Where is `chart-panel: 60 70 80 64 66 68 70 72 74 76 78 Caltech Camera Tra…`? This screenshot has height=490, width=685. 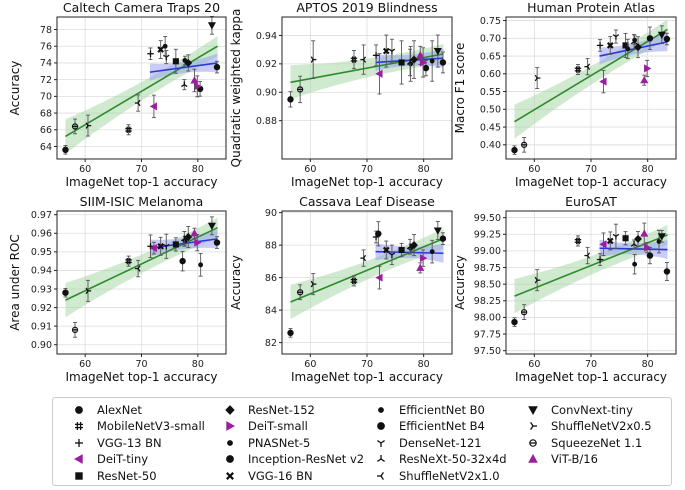 chart-panel: 60 70 80 64 66 68 70 72 74 76 78 Caltech Camera Tra… is located at coordinates (117, 94).